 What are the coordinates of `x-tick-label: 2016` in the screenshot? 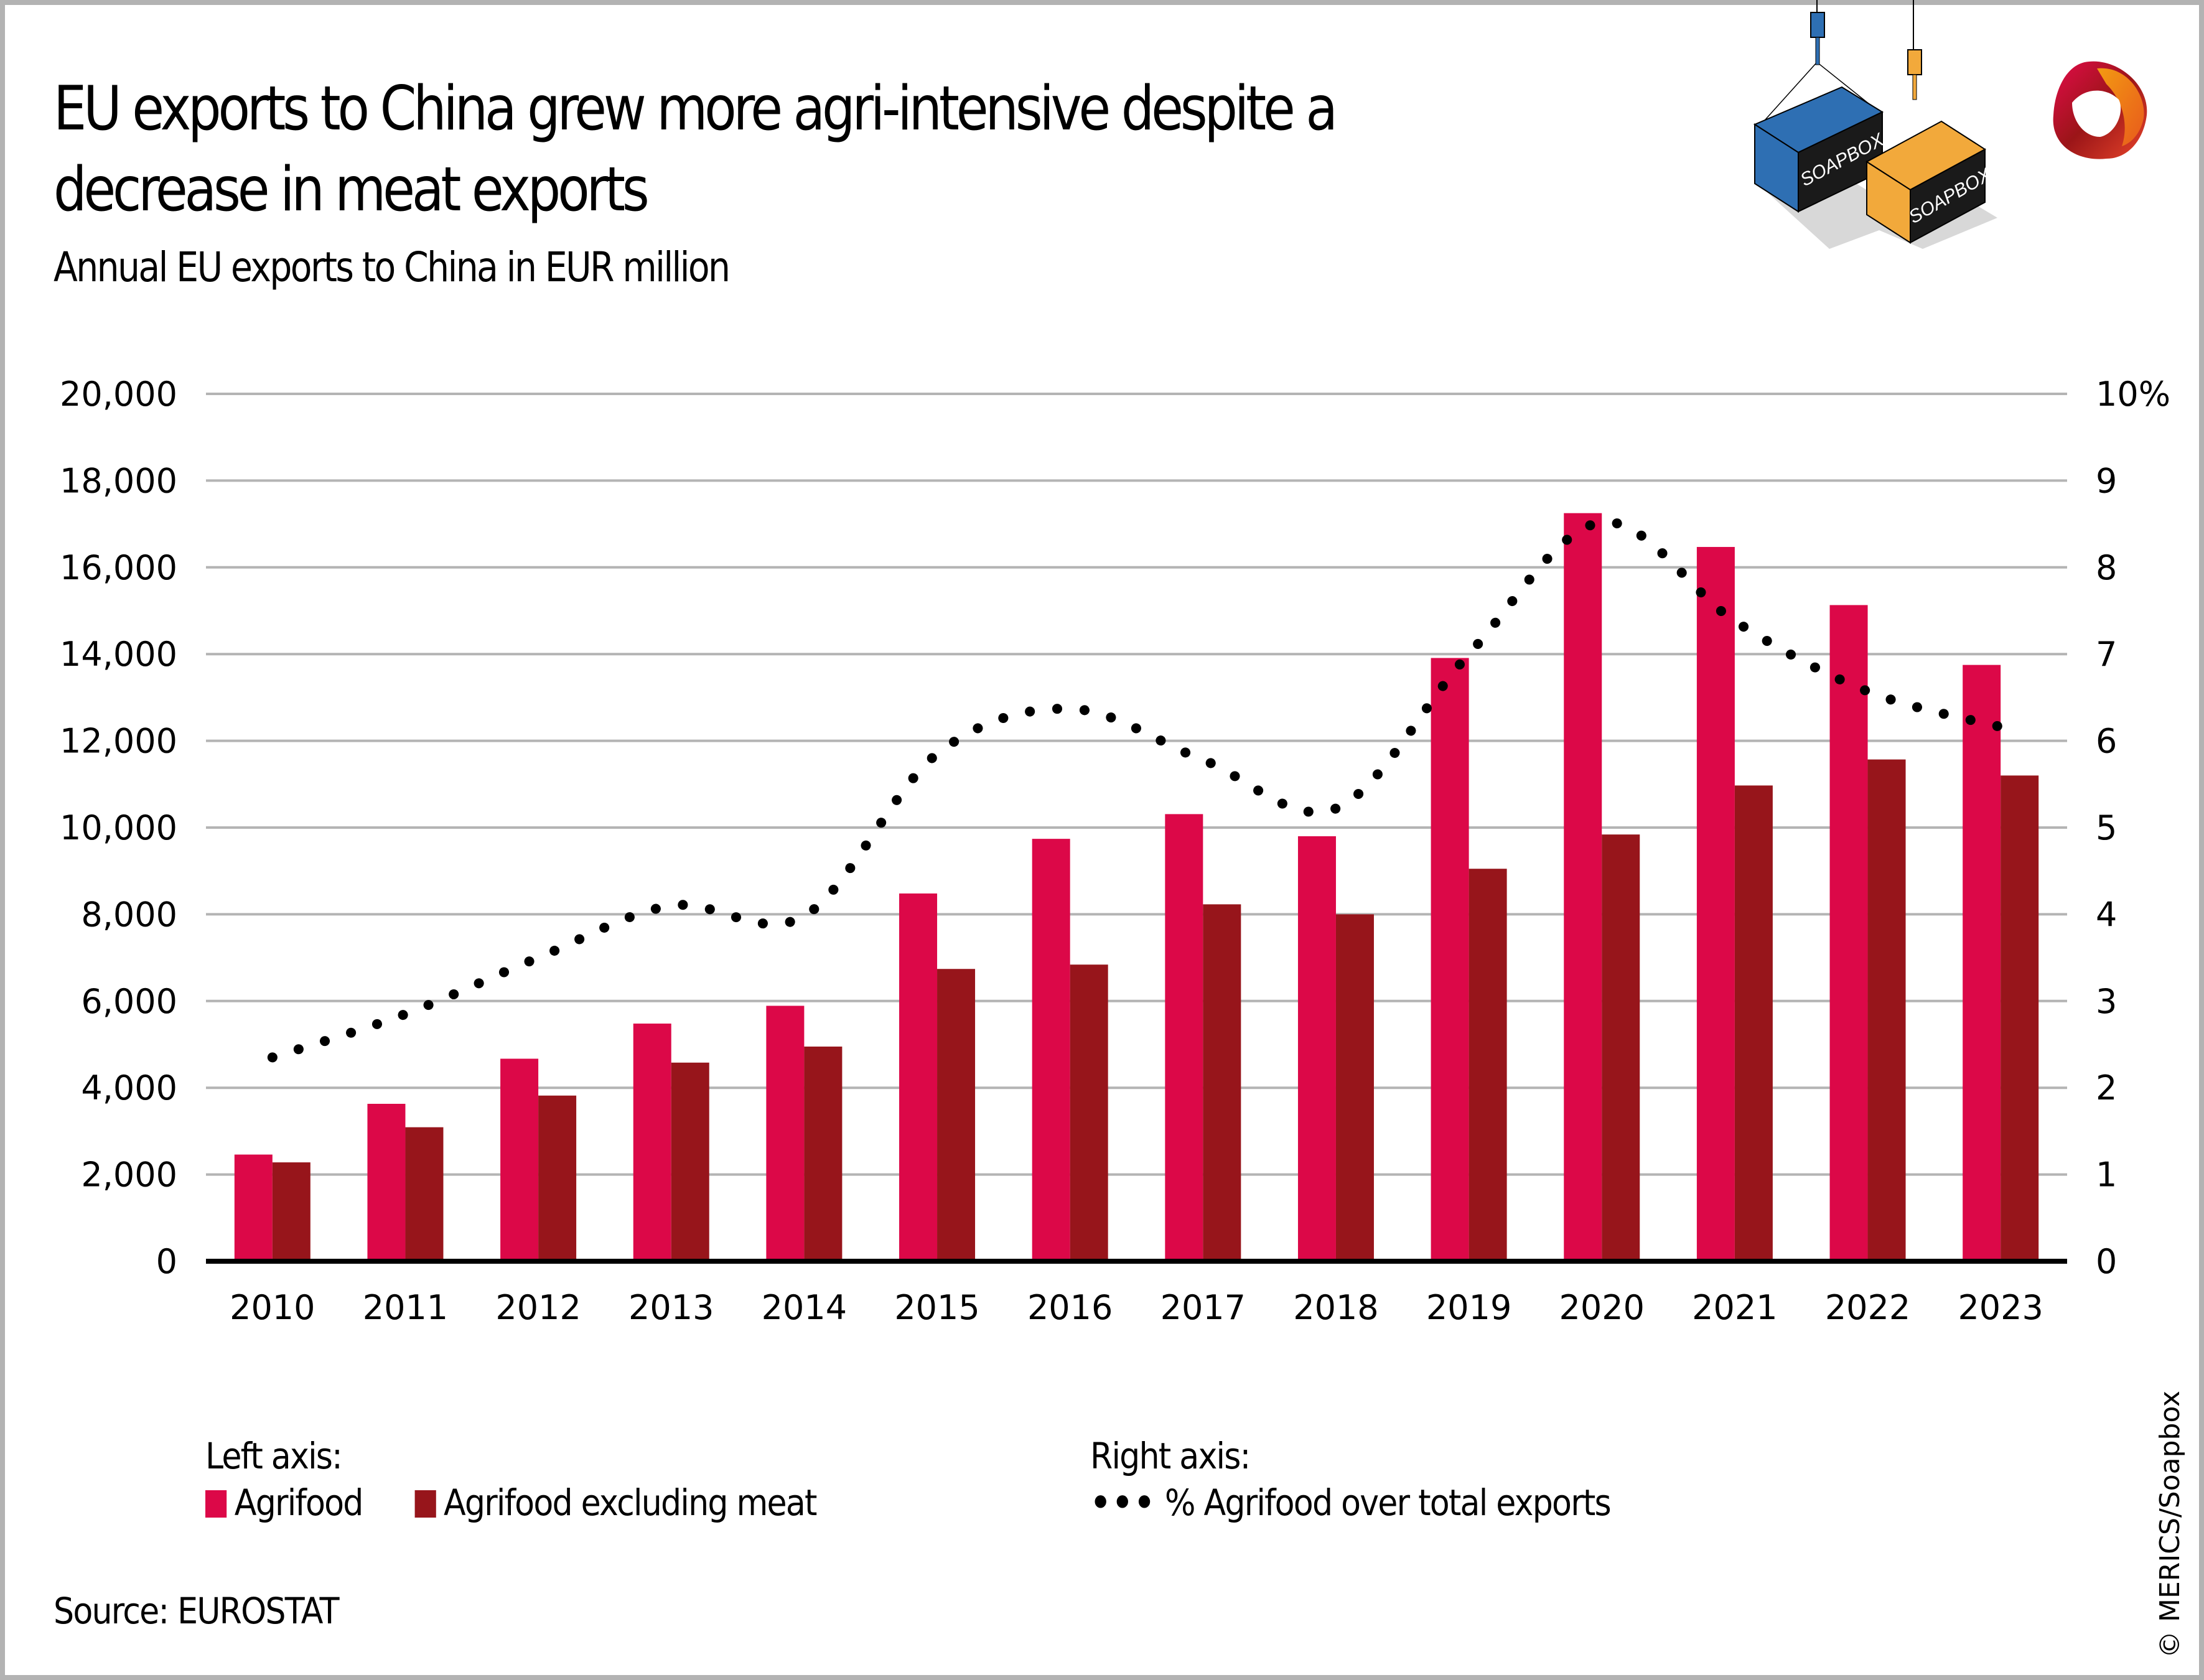 It's located at (1070, 1307).